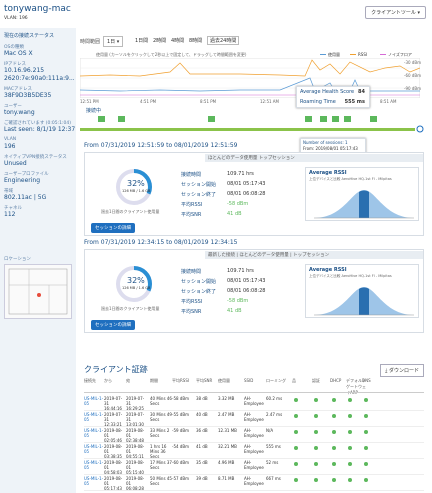 This screenshot has height=493, width=432. I want to click on subtitle: VLAN: 196, so click(16, 18).